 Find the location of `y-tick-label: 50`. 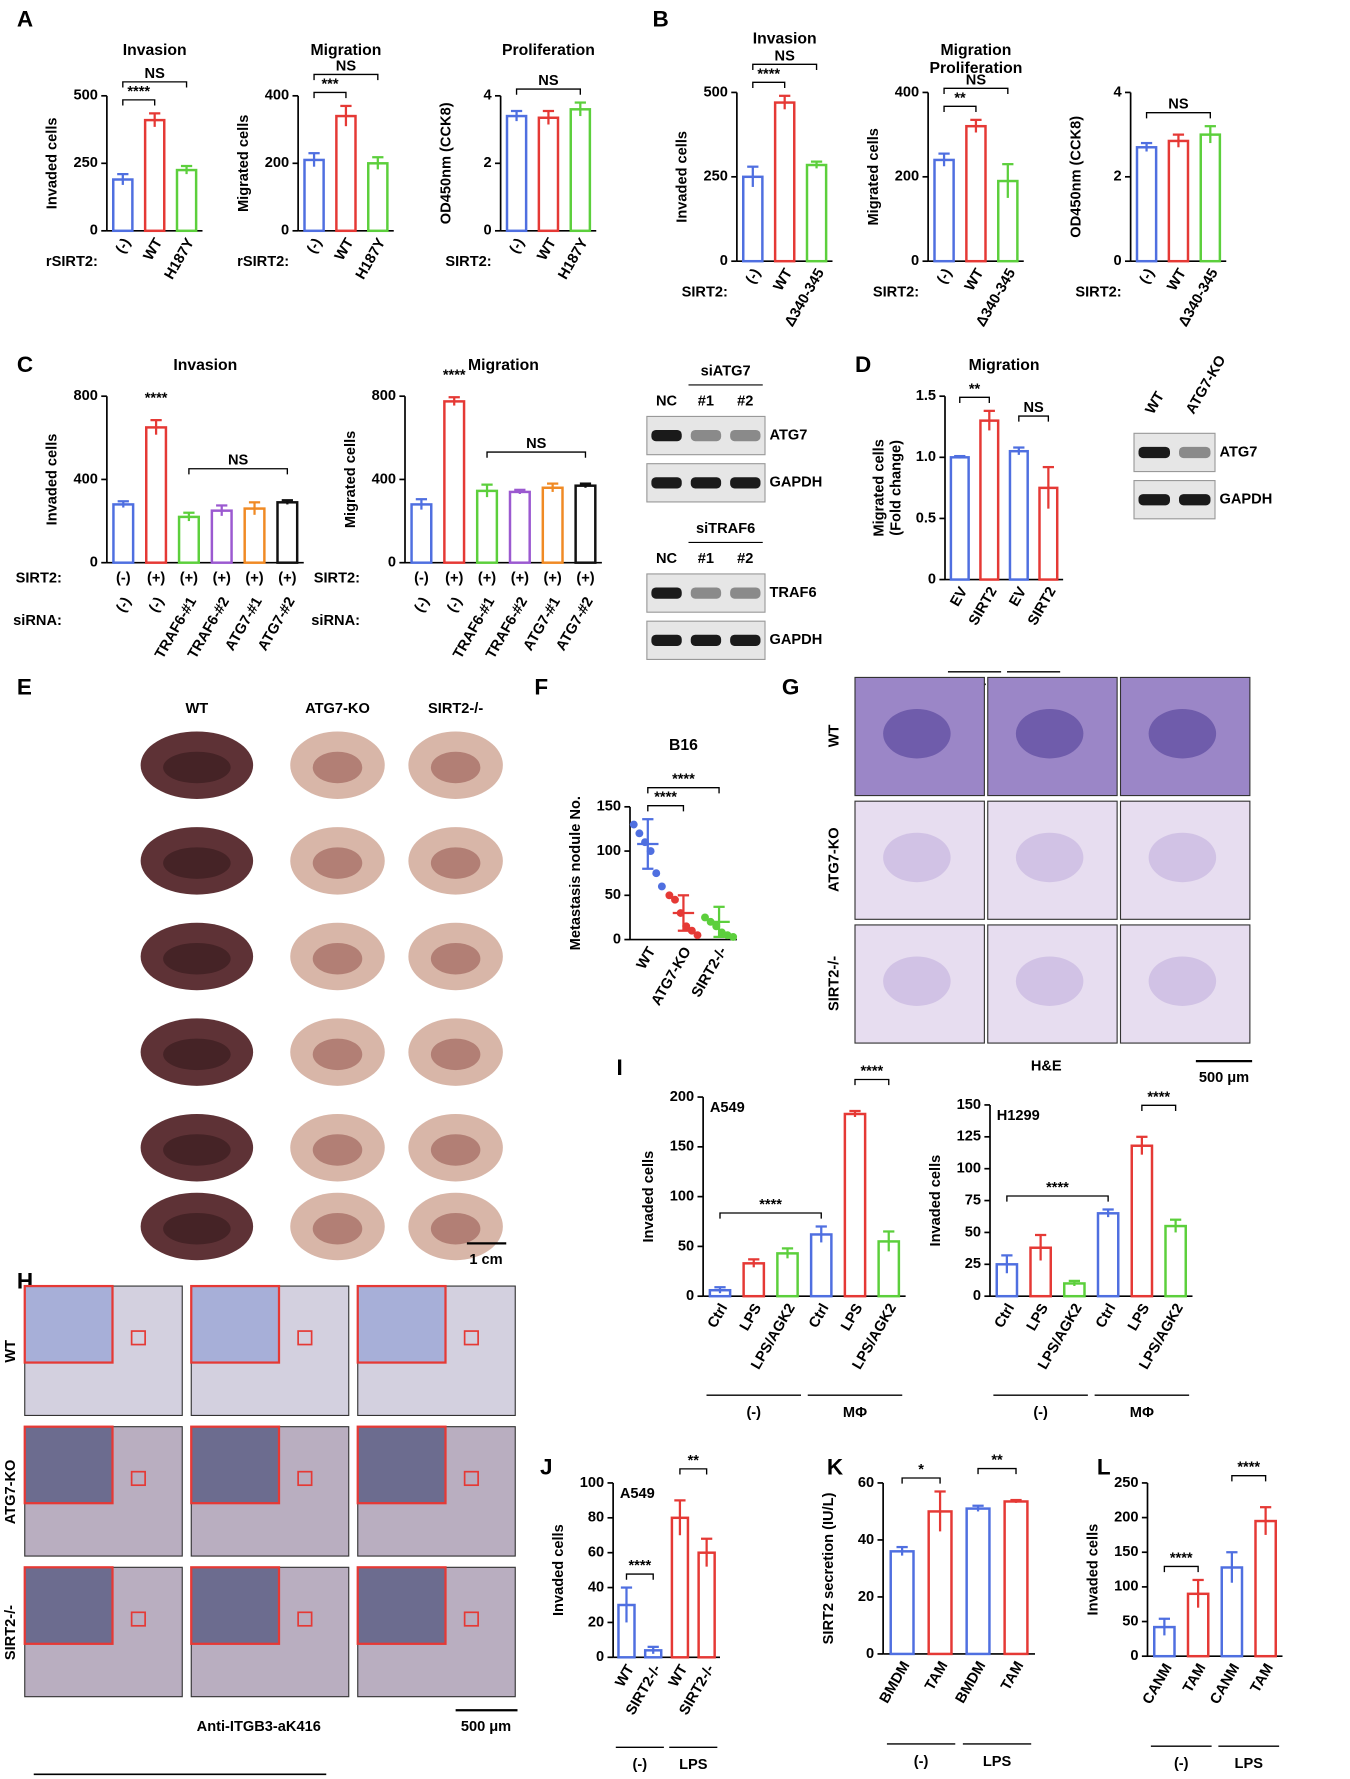

y-tick-label: 50 is located at coordinates (686, 1246).